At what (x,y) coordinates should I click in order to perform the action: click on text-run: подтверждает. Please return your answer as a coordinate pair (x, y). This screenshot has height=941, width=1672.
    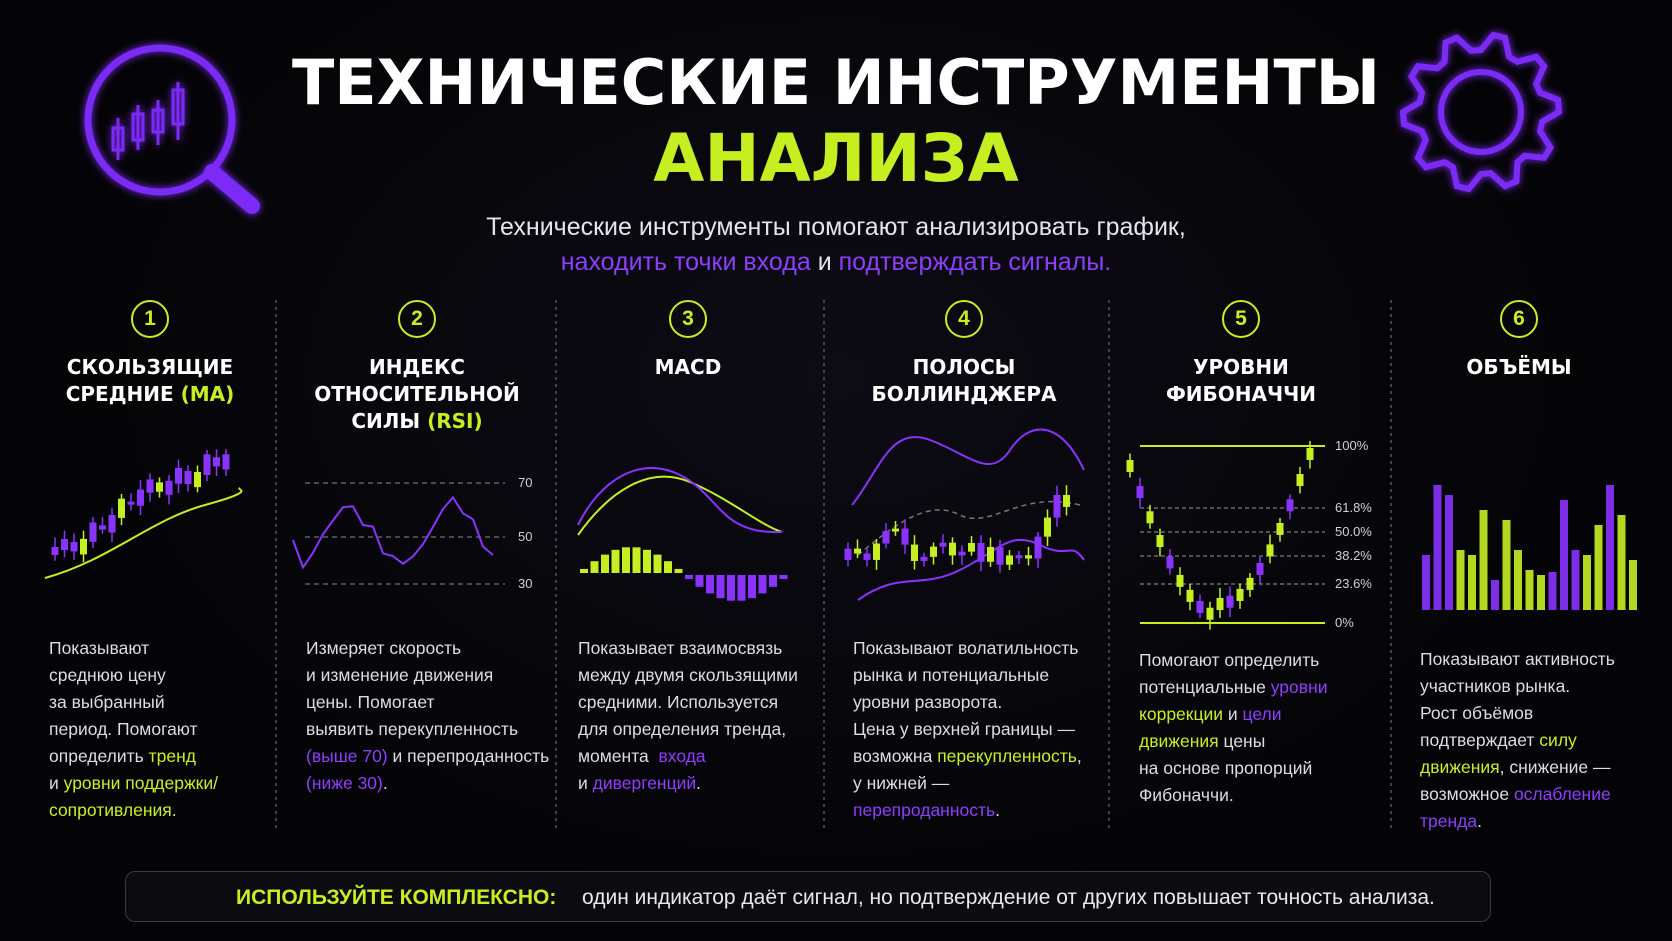
    Looking at the image, I should click on (1480, 740).